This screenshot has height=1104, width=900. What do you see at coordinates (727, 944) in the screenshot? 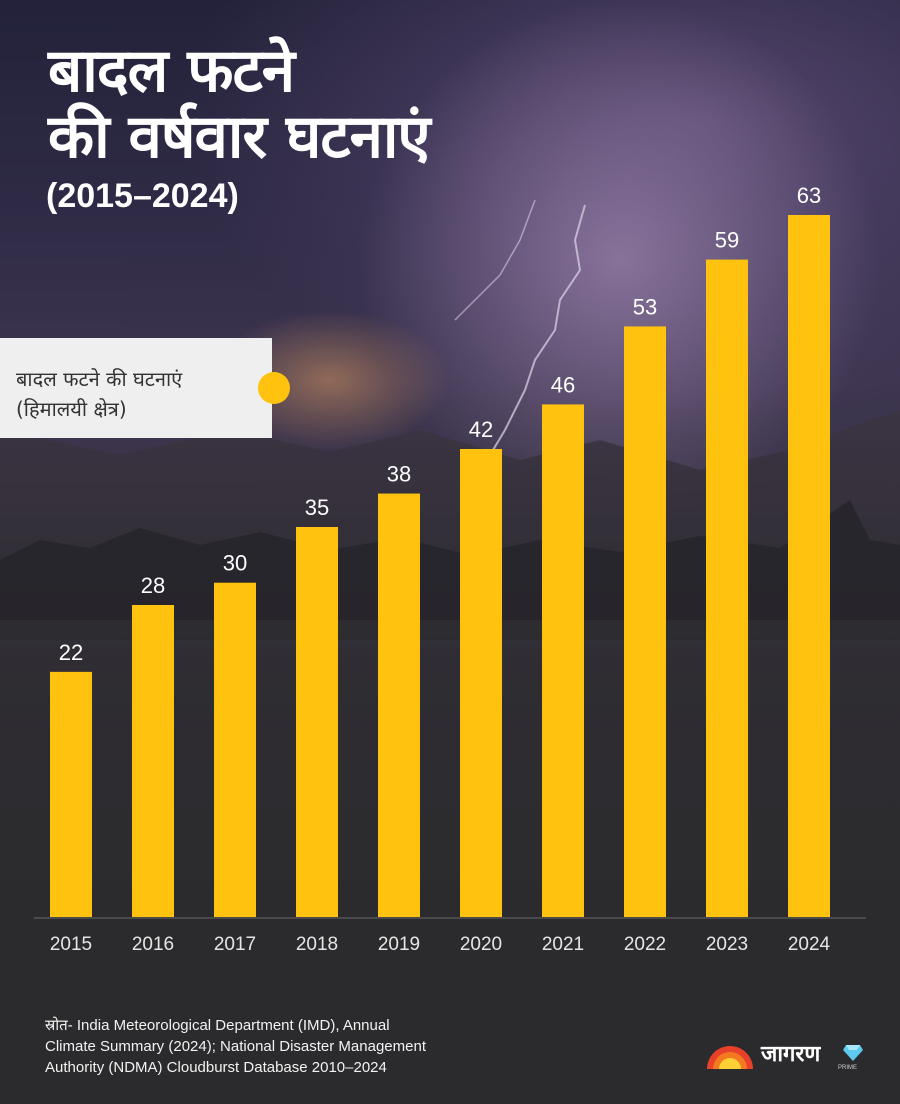
I see `x-tick-label-2023: 2023` at bounding box center [727, 944].